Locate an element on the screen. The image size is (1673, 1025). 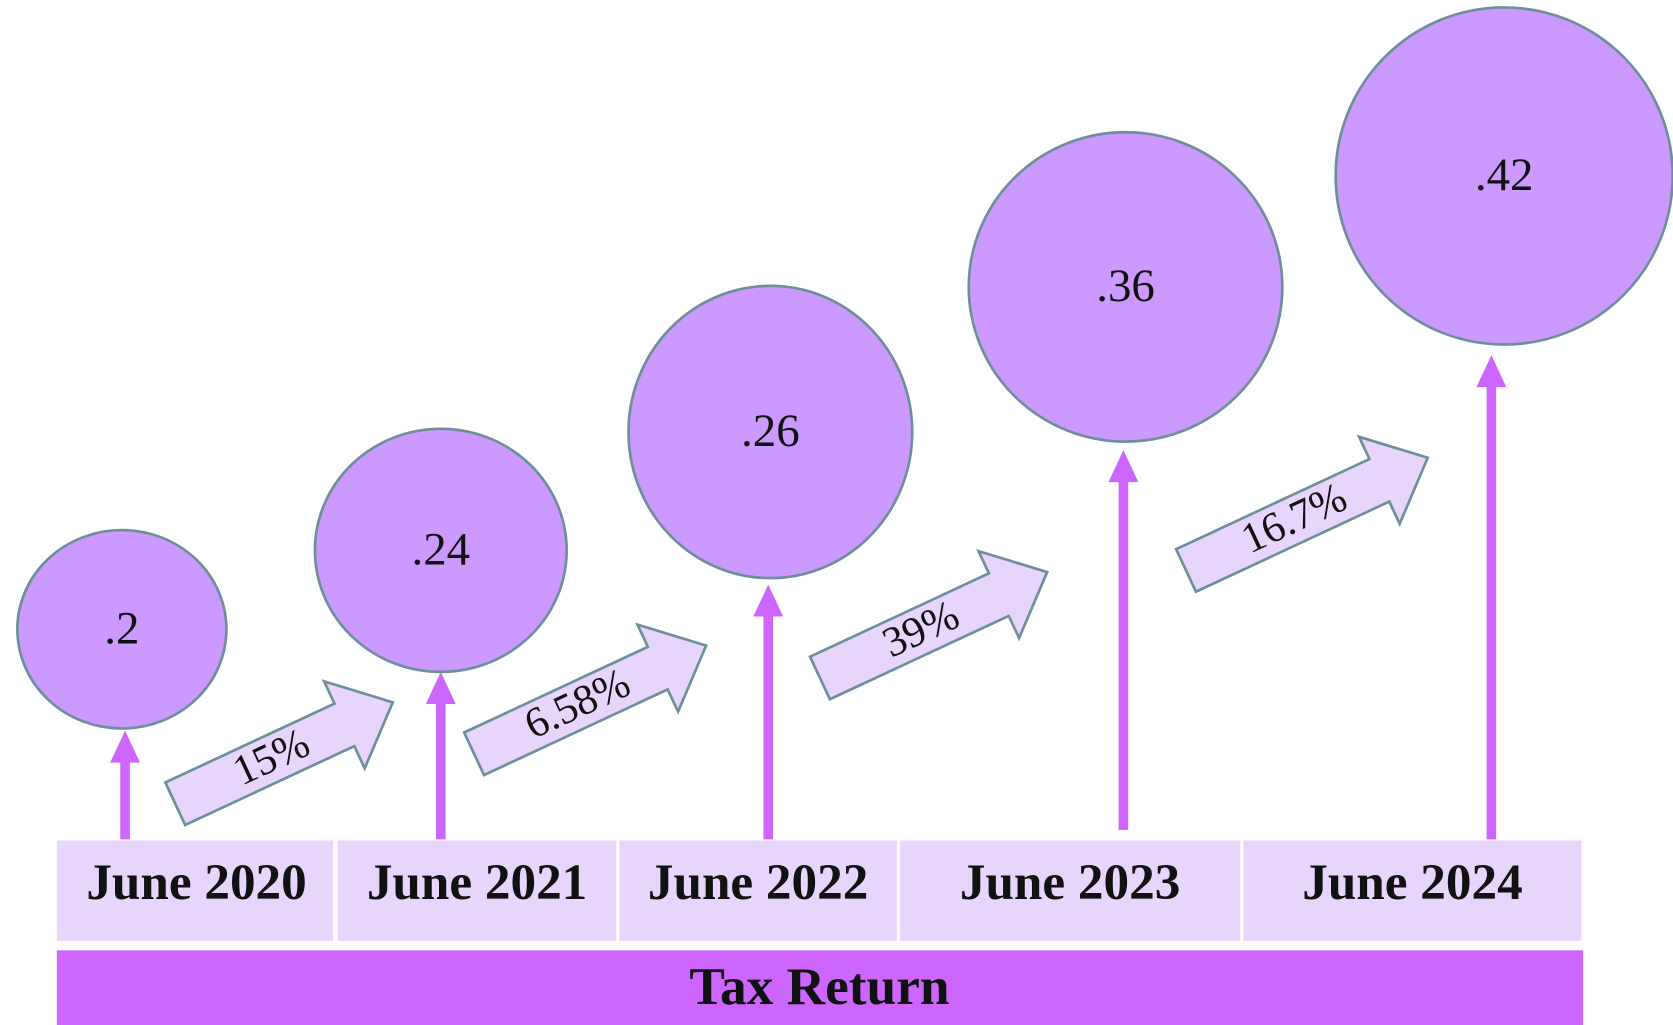
footer-bar is located at coordinates (820, 987).